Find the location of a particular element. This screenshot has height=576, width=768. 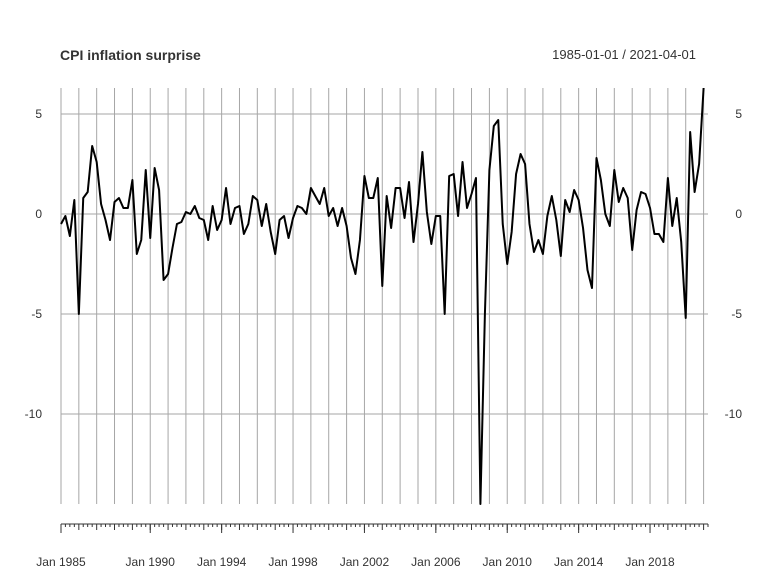

x-tick-label: Jan 2014 is located at coordinates (579, 562).